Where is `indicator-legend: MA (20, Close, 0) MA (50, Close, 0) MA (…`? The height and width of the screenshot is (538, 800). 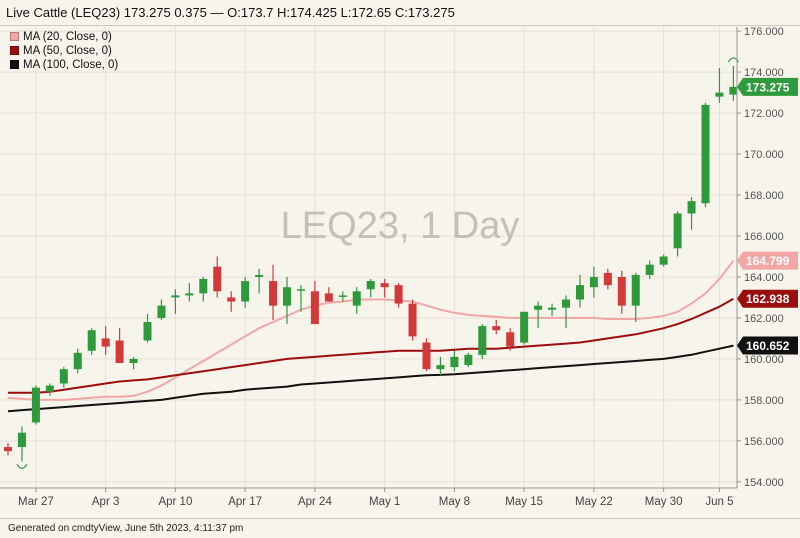 indicator-legend: MA (20, Close, 0) MA (50, Close, 0) MA (… is located at coordinates (64, 51).